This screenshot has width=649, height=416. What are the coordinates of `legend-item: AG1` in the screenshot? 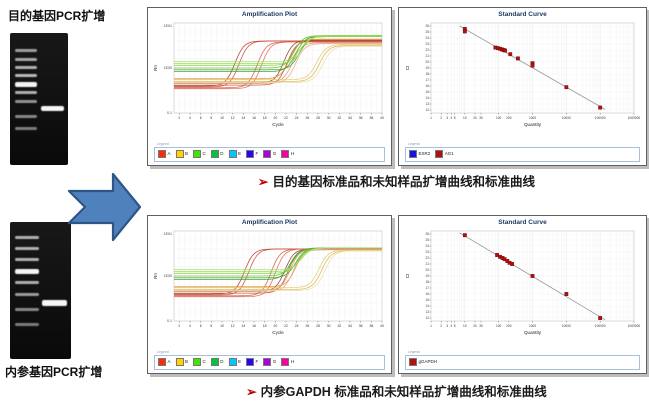 It's located at (444, 154).